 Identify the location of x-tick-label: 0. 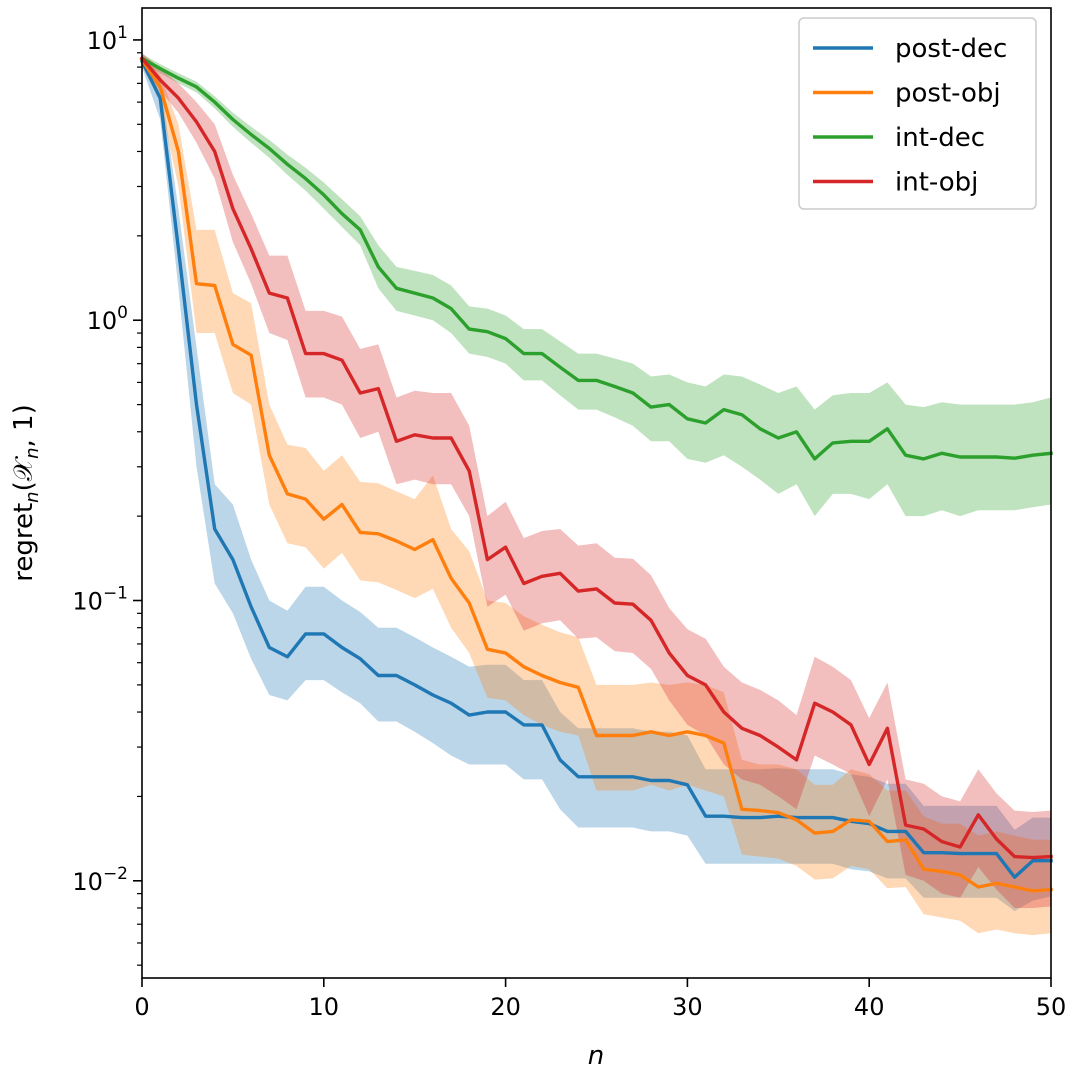
(141, 1007).